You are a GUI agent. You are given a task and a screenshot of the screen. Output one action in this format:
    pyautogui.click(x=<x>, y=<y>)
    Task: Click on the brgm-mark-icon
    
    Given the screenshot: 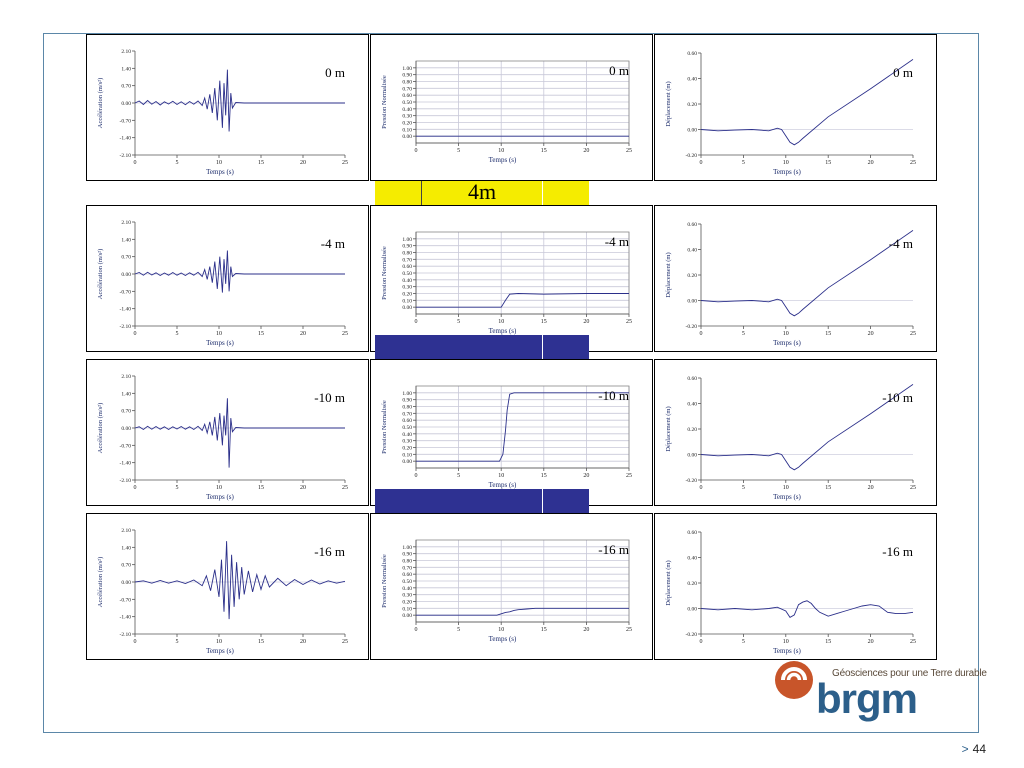 What is the action you would take?
    pyautogui.click(x=794, y=680)
    